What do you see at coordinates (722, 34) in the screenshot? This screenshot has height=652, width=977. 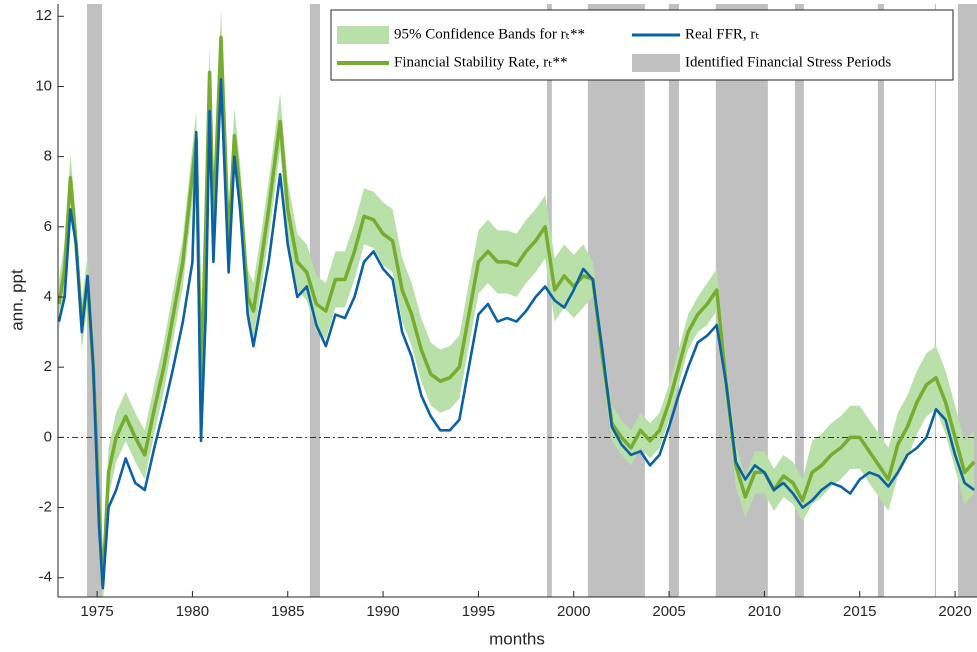 I see `legend-label: Real FFR, rₜ` at bounding box center [722, 34].